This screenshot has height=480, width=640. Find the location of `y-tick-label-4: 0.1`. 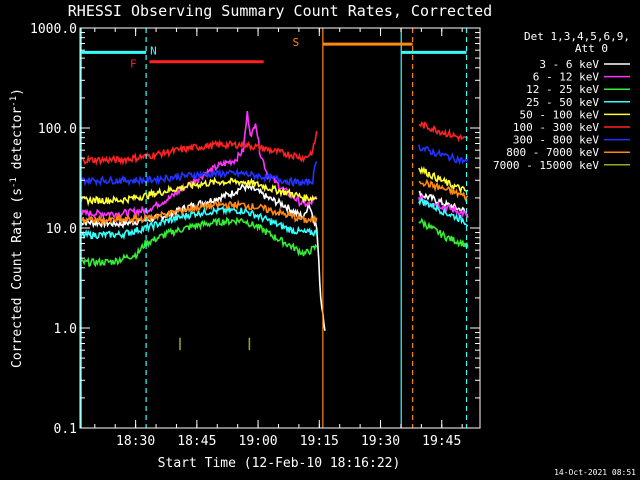

y-tick-label-4: 0.1 is located at coordinates (65, 429).